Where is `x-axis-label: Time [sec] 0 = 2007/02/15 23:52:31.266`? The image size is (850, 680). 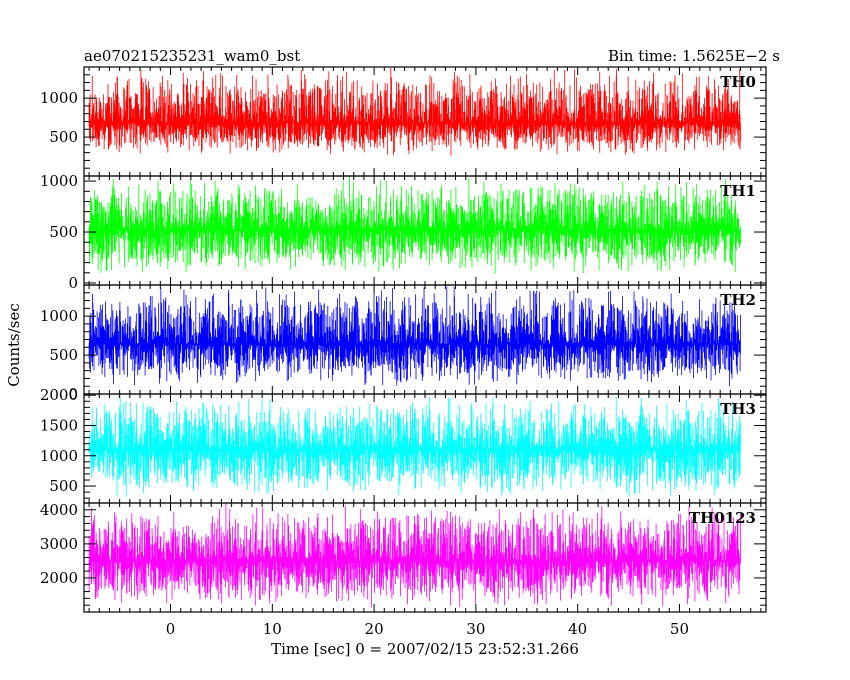
x-axis-label: Time [sec] 0 = 2007/02/15 23:52:31.266 is located at coordinates (425, 649).